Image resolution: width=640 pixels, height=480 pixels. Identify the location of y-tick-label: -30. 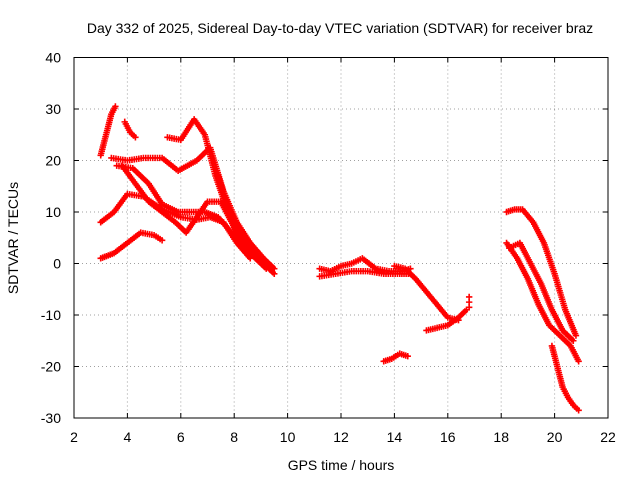
(51, 418).